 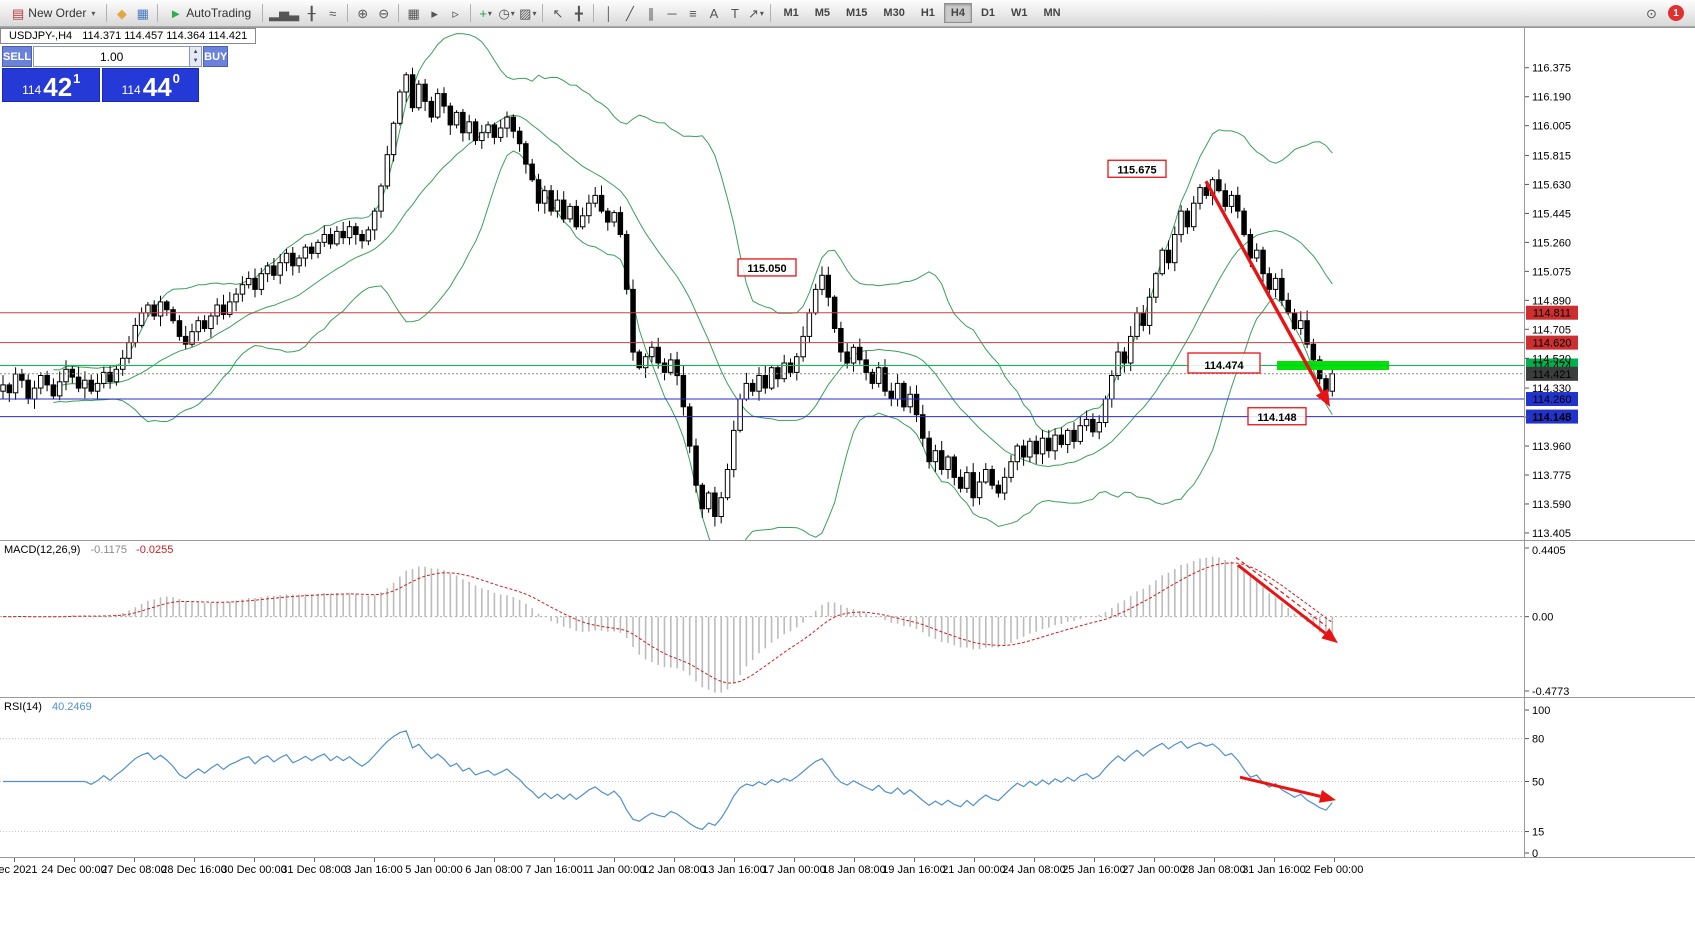 What do you see at coordinates (668, 780) in the screenshot?
I see `rsi-line` at bounding box center [668, 780].